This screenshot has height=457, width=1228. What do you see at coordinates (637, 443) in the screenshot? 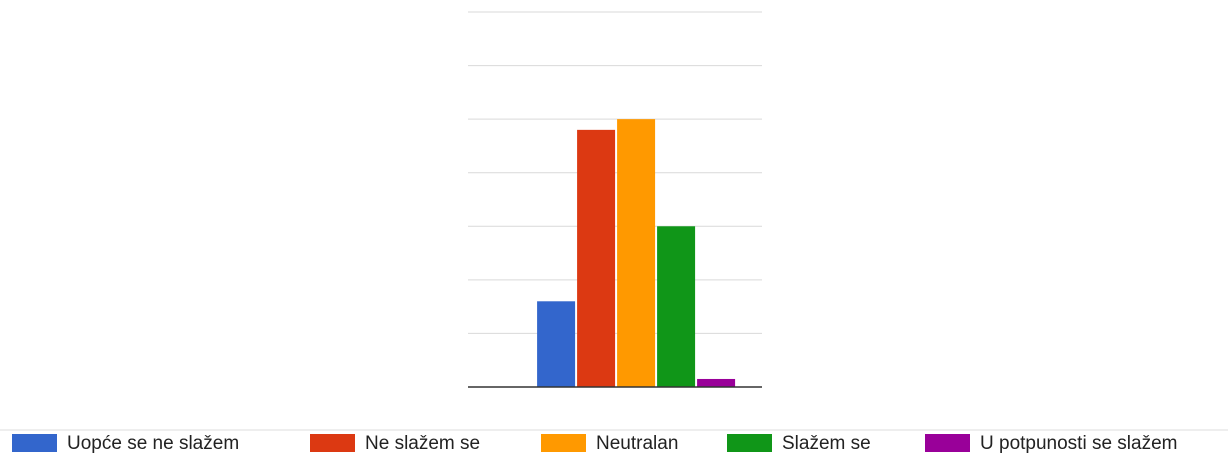
I see `legend-label: Neutralan` at bounding box center [637, 443].